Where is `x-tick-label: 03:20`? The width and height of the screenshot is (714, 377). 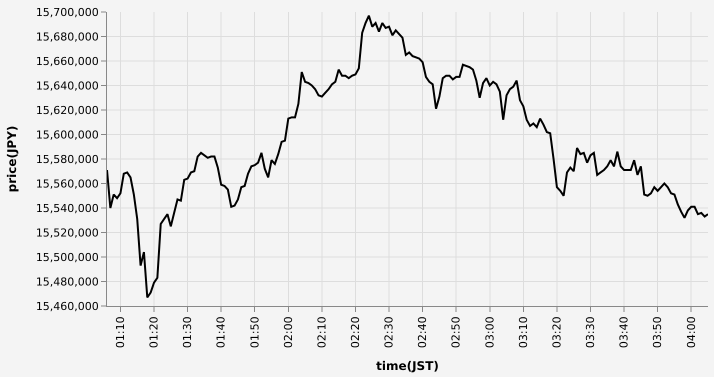 x-tick-label: 03:20 is located at coordinates (557, 332).